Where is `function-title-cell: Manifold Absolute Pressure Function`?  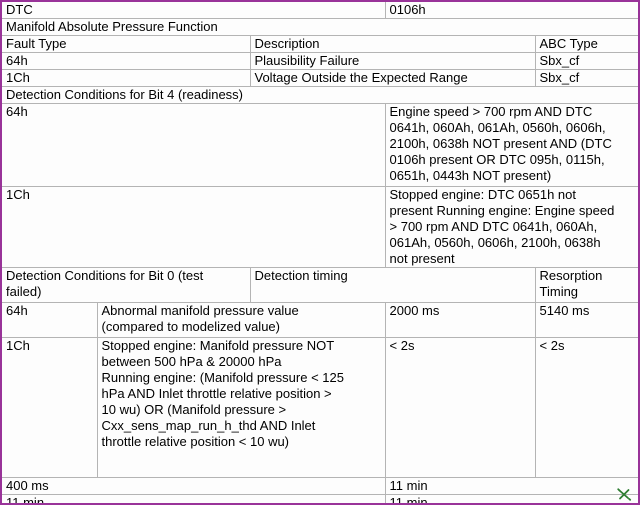
function-title-cell: Manifold Absolute Pressure Function is located at coordinates (320, 27).